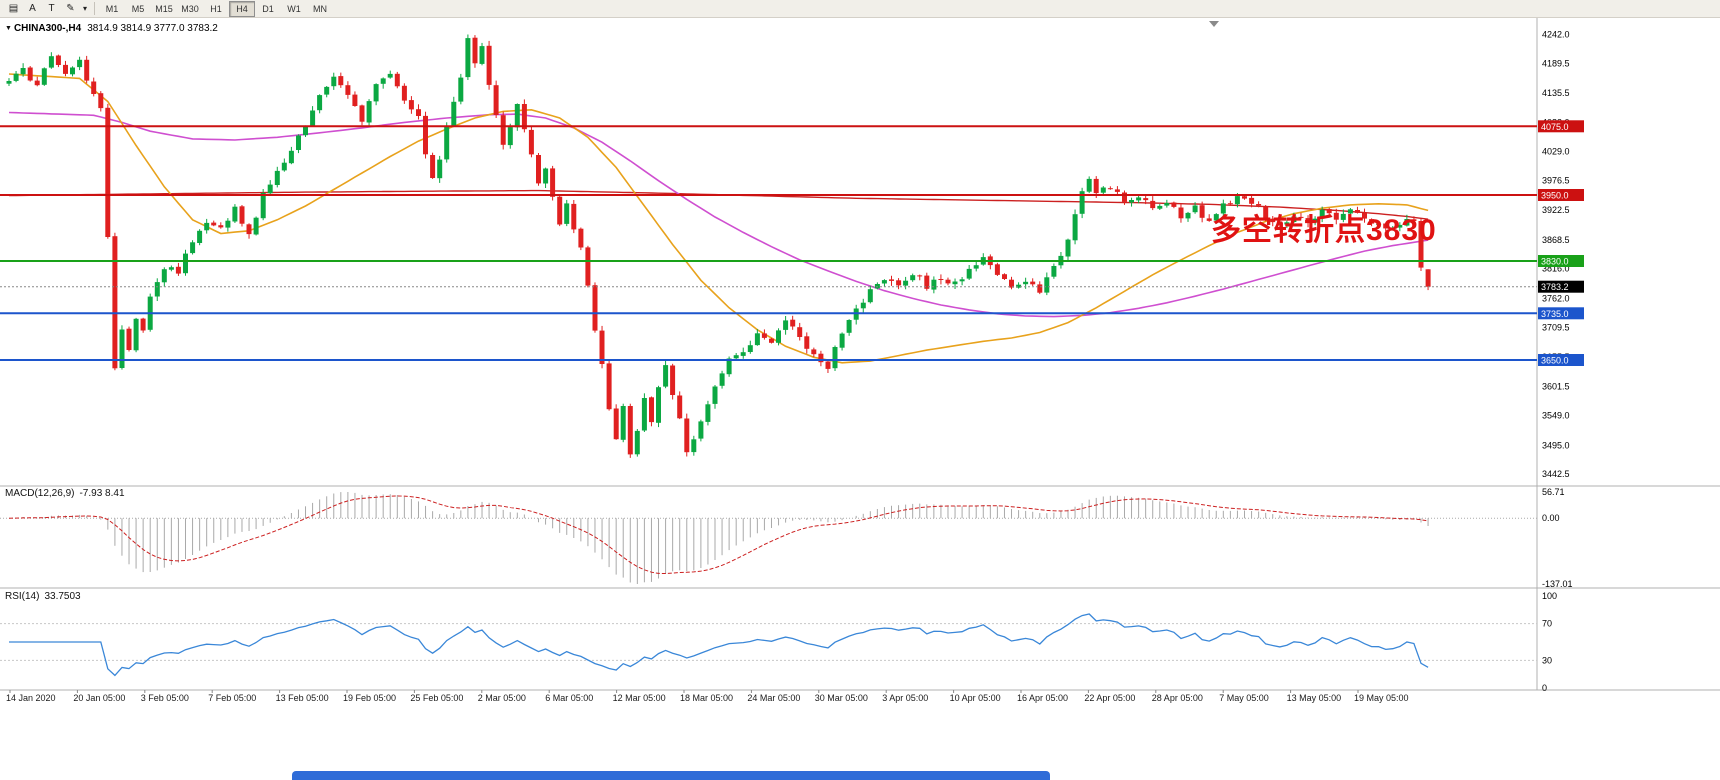  What do you see at coordinates (22, 596) in the screenshot?
I see `rsi-name: RSI(14)` at bounding box center [22, 596].